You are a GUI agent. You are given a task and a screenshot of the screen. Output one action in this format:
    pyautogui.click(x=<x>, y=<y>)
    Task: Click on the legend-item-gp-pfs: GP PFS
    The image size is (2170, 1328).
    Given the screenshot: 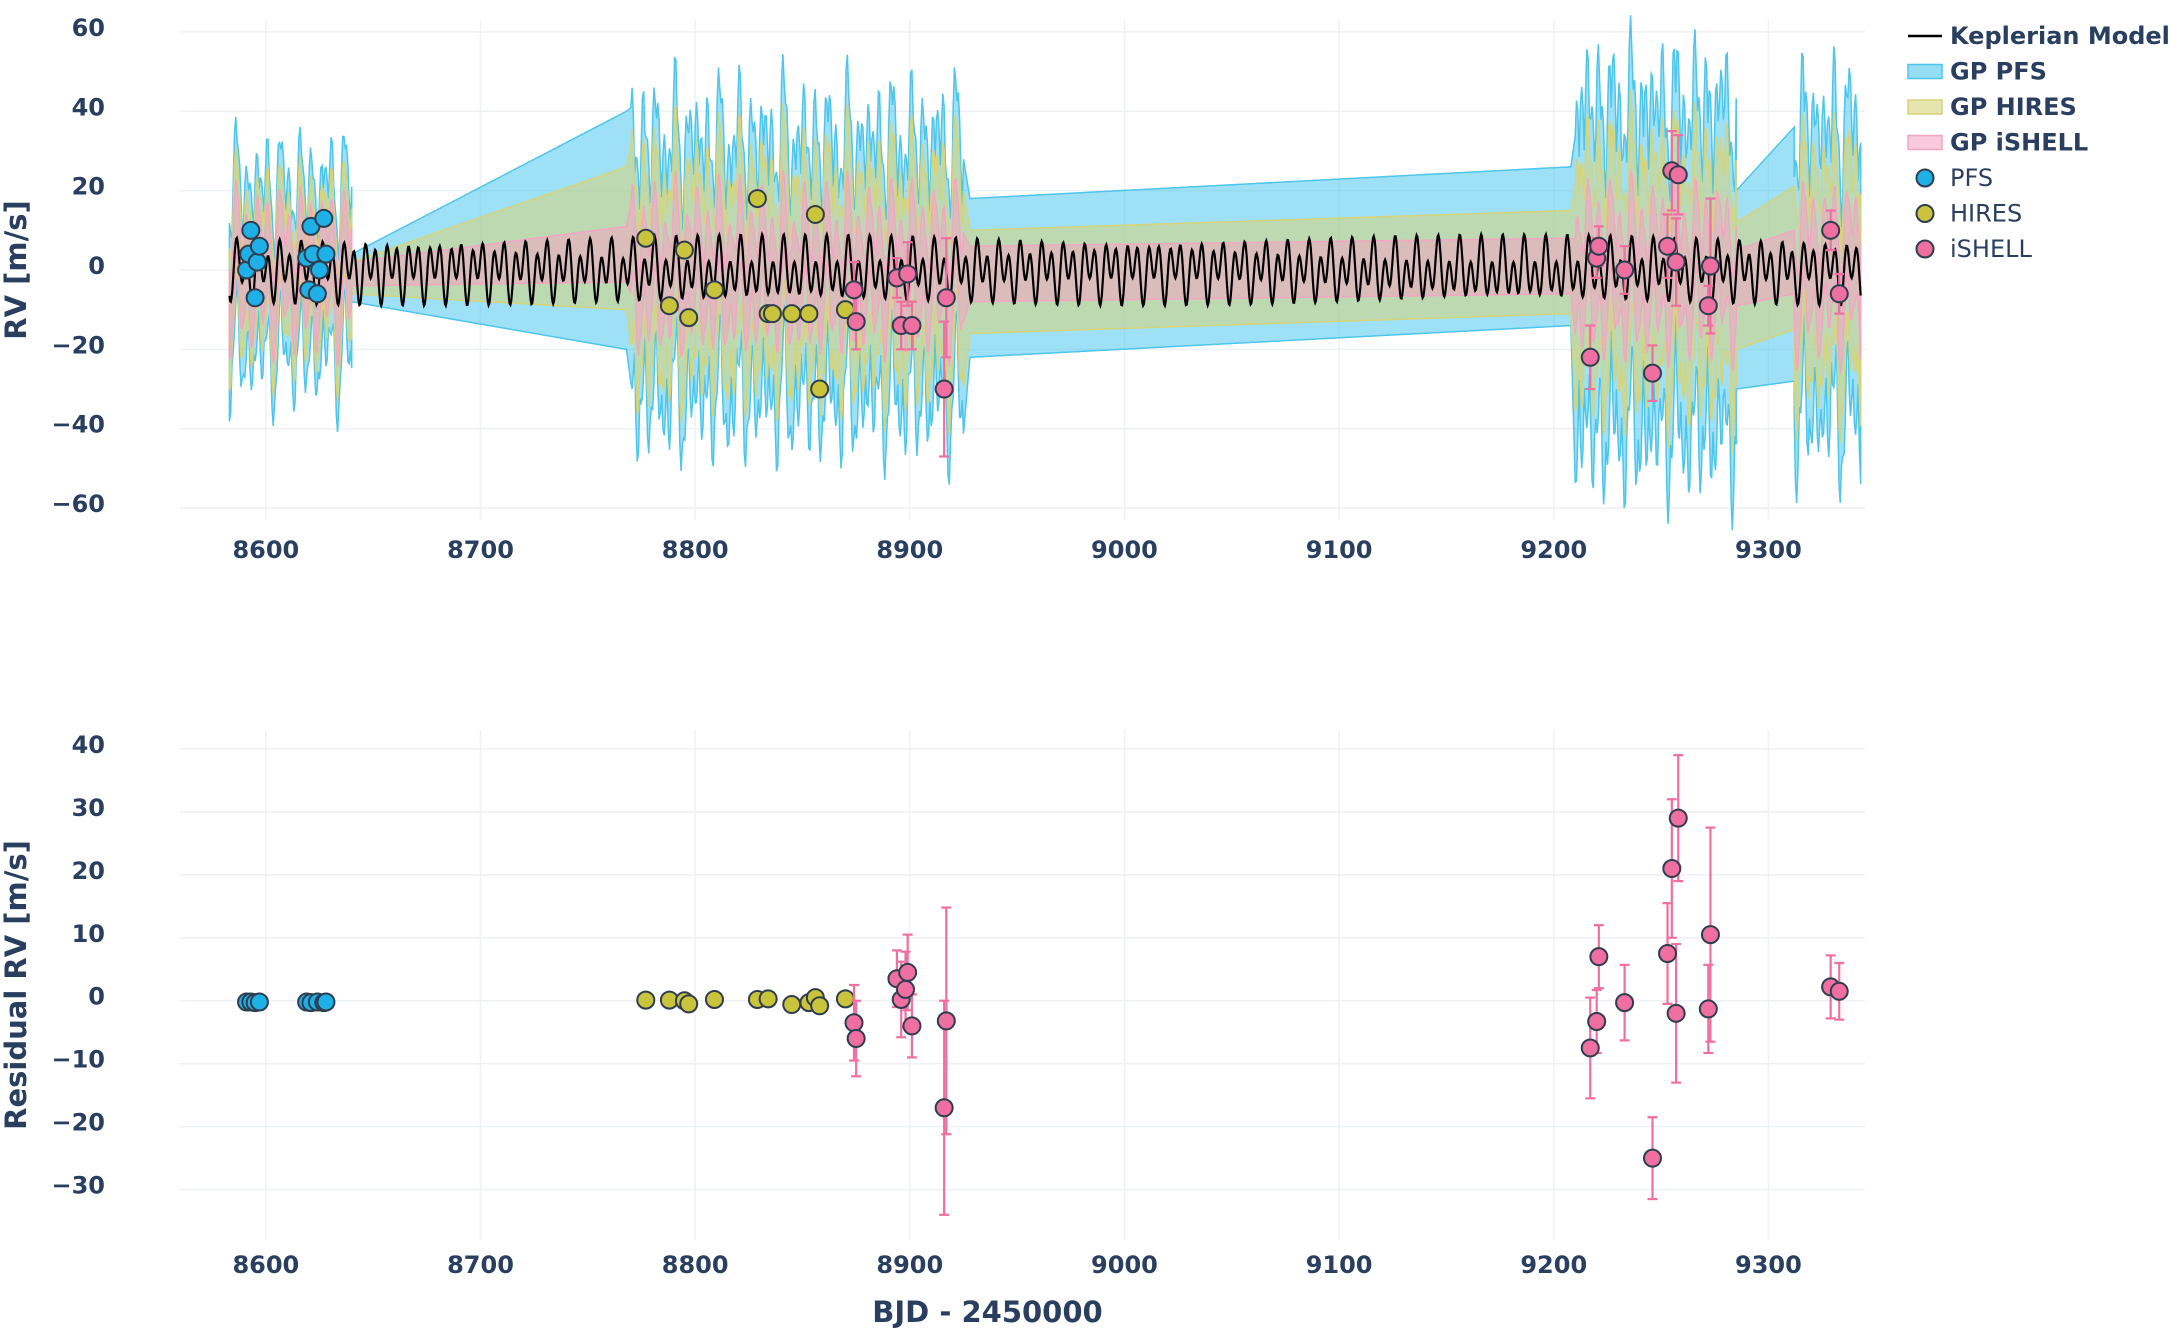 What is the action you would take?
    pyautogui.click(x=1977, y=72)
    